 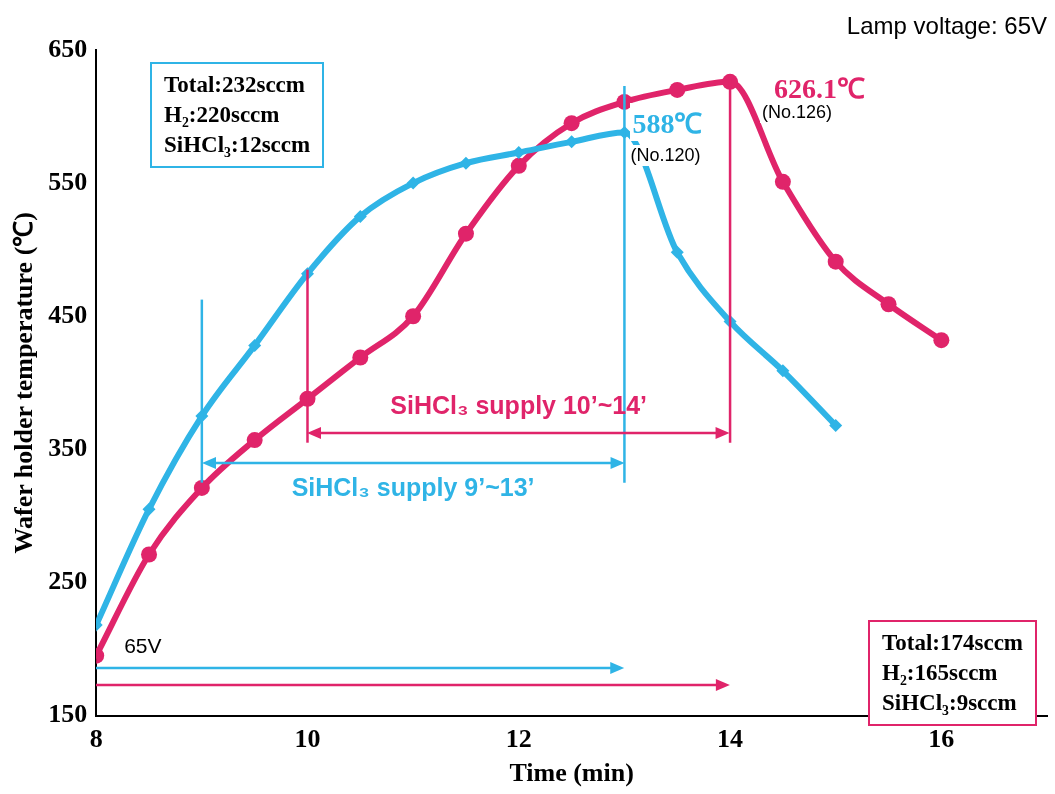 I want to click on annotation: (No.126), so click(x=797, y=112).